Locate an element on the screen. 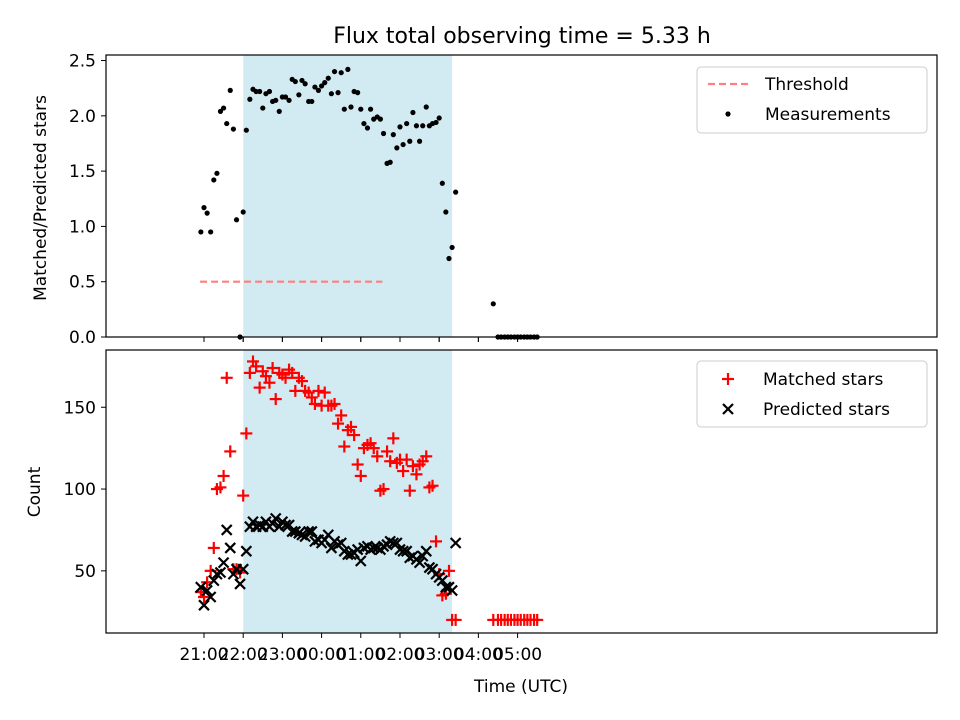  matched-legend-plus-icon is located at coordinates (728, 379).